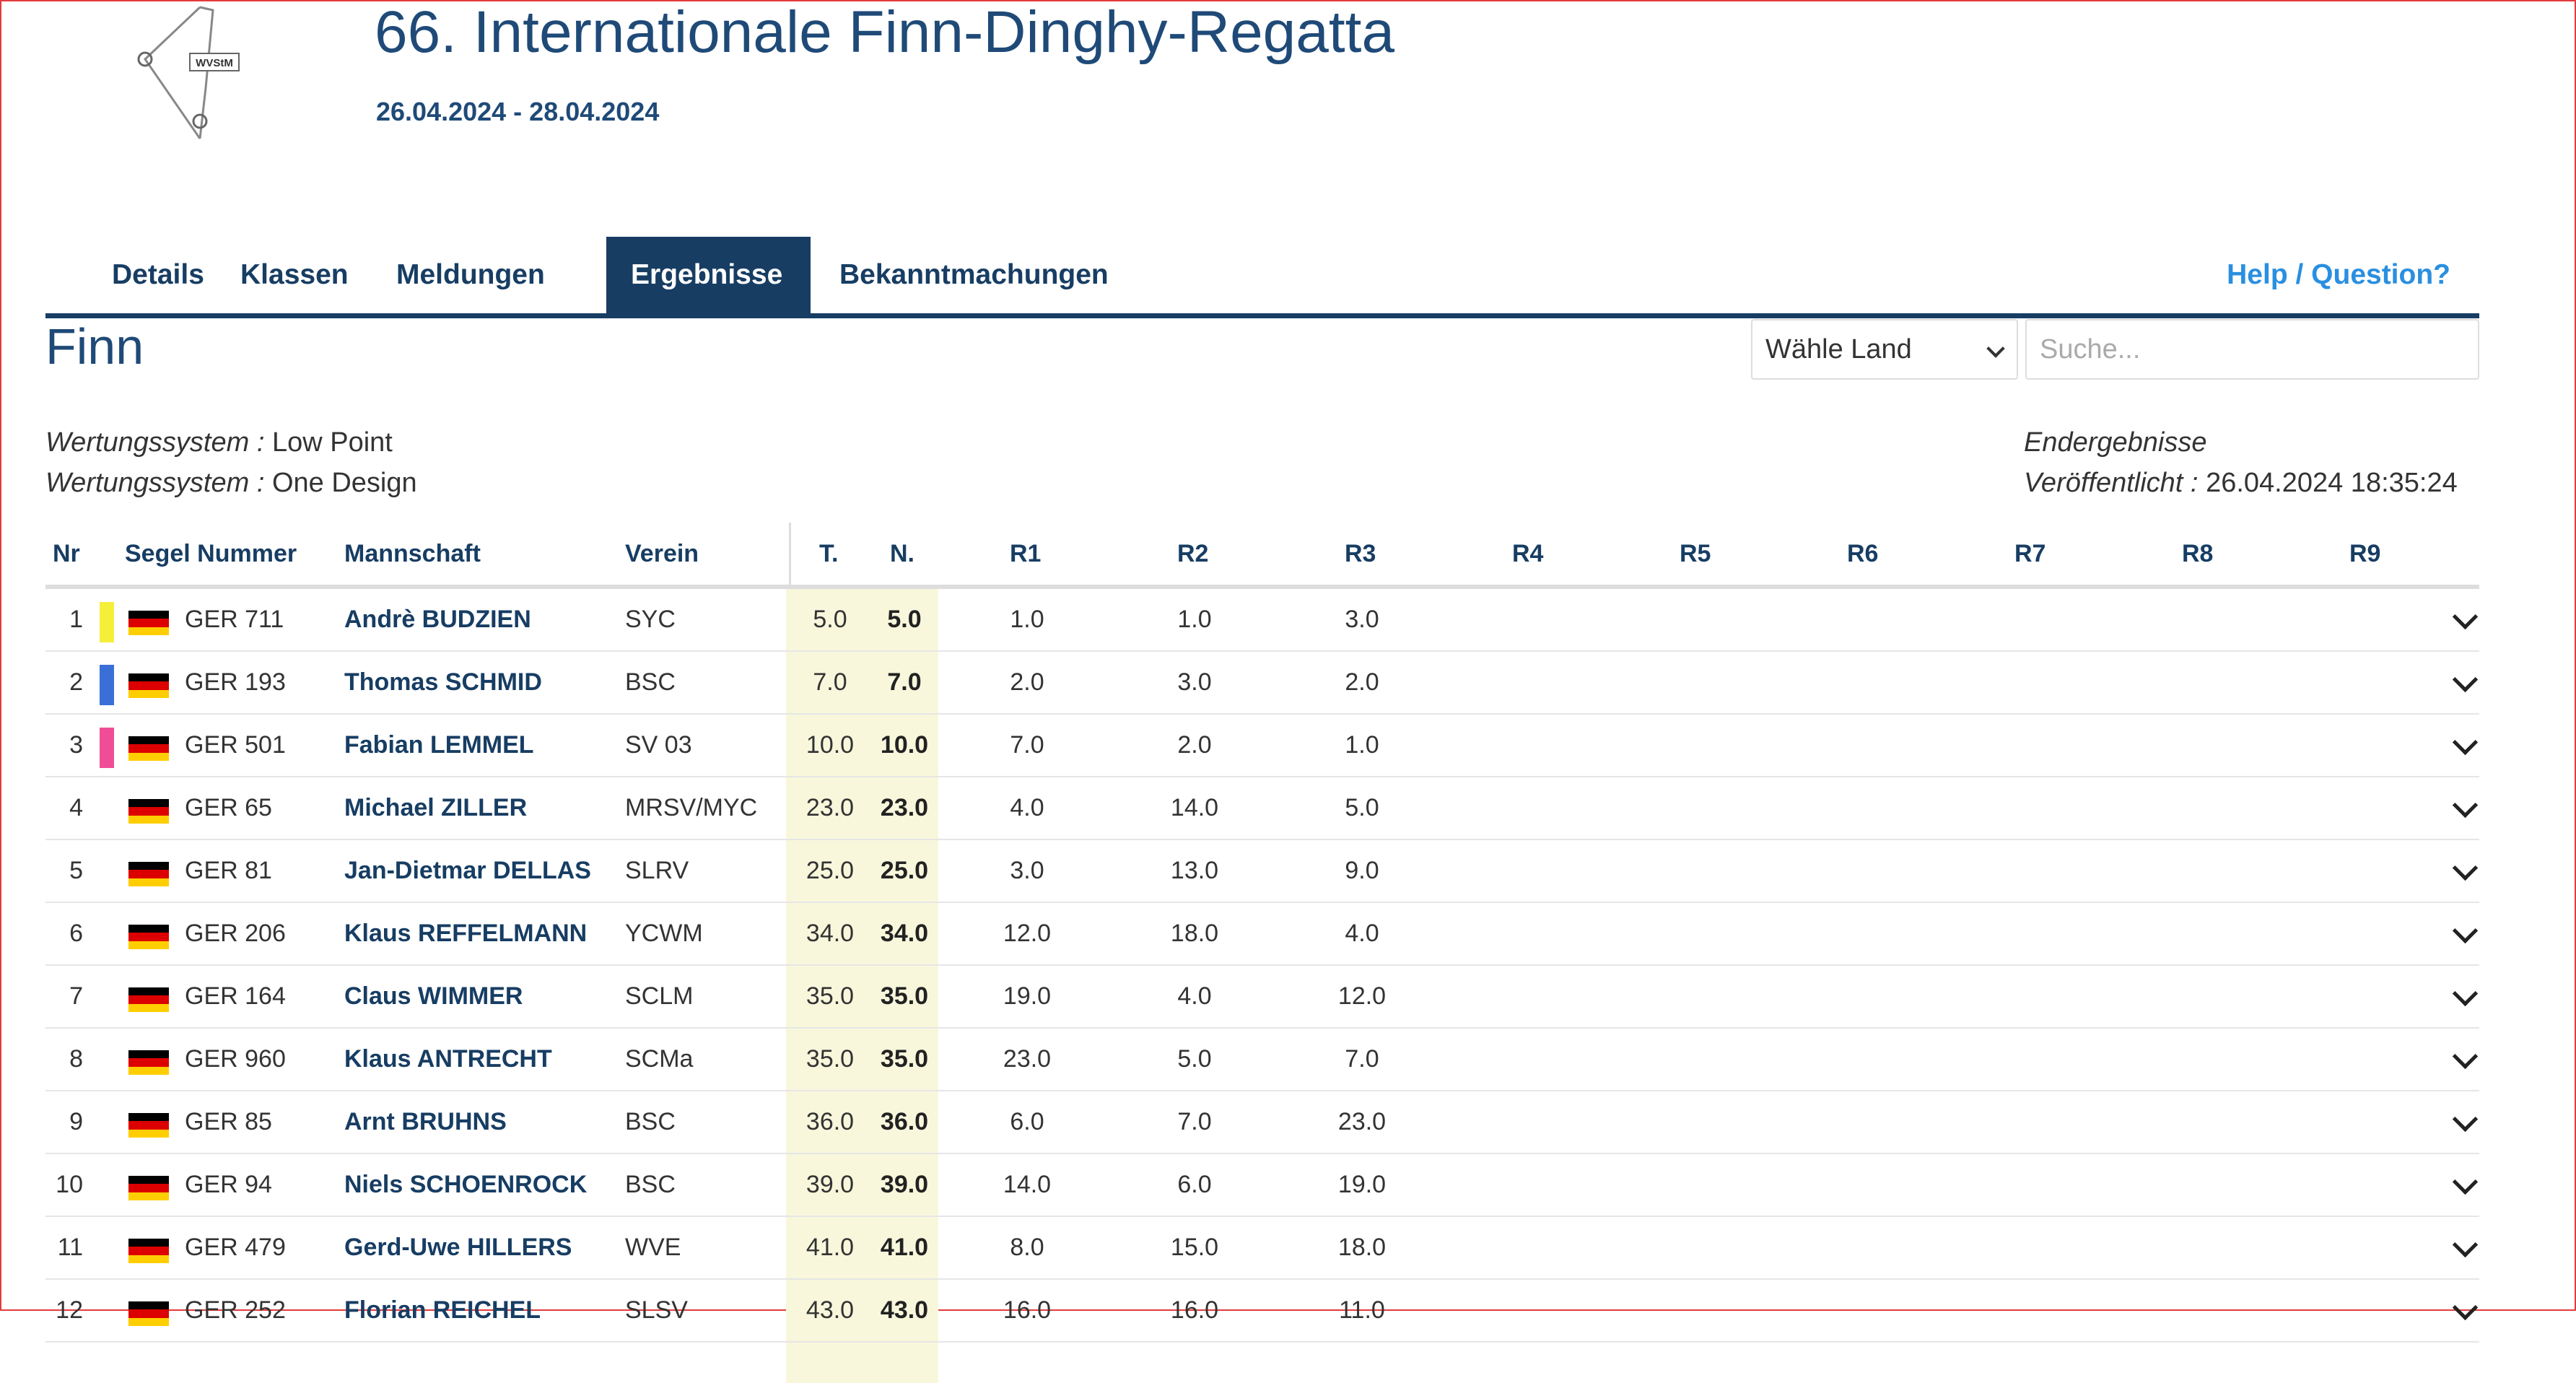 This screenshot has height=1383, width=2576. Describe the element at coordinates (664, 933) in the screenshot. I see `club: YCWM` at that location.